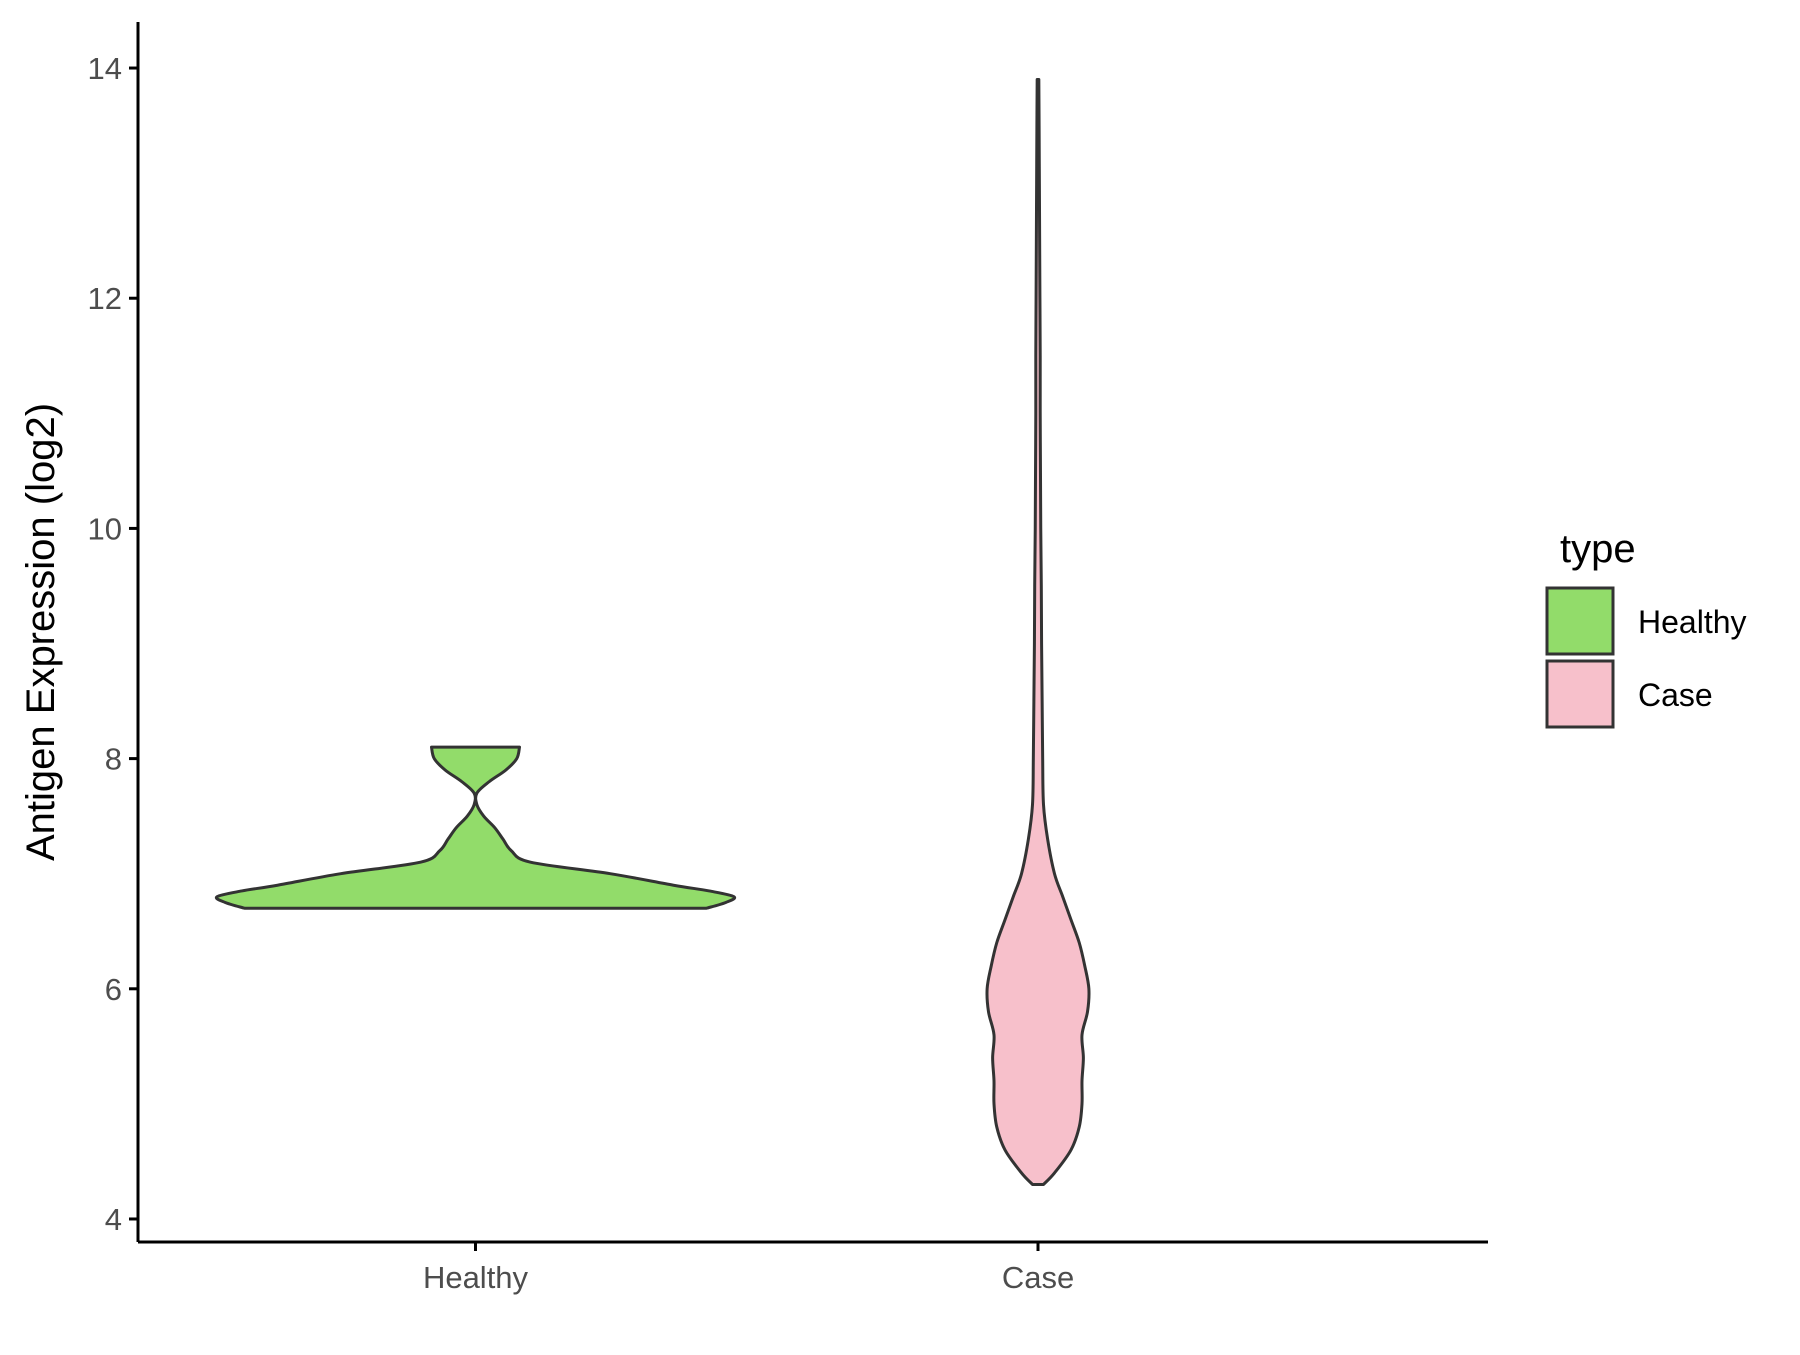 This screenshot has height=1355, width=1800. Describe the element at coordinates (1598, 549) in the screenshot. I see `legend-title: type` at that location.